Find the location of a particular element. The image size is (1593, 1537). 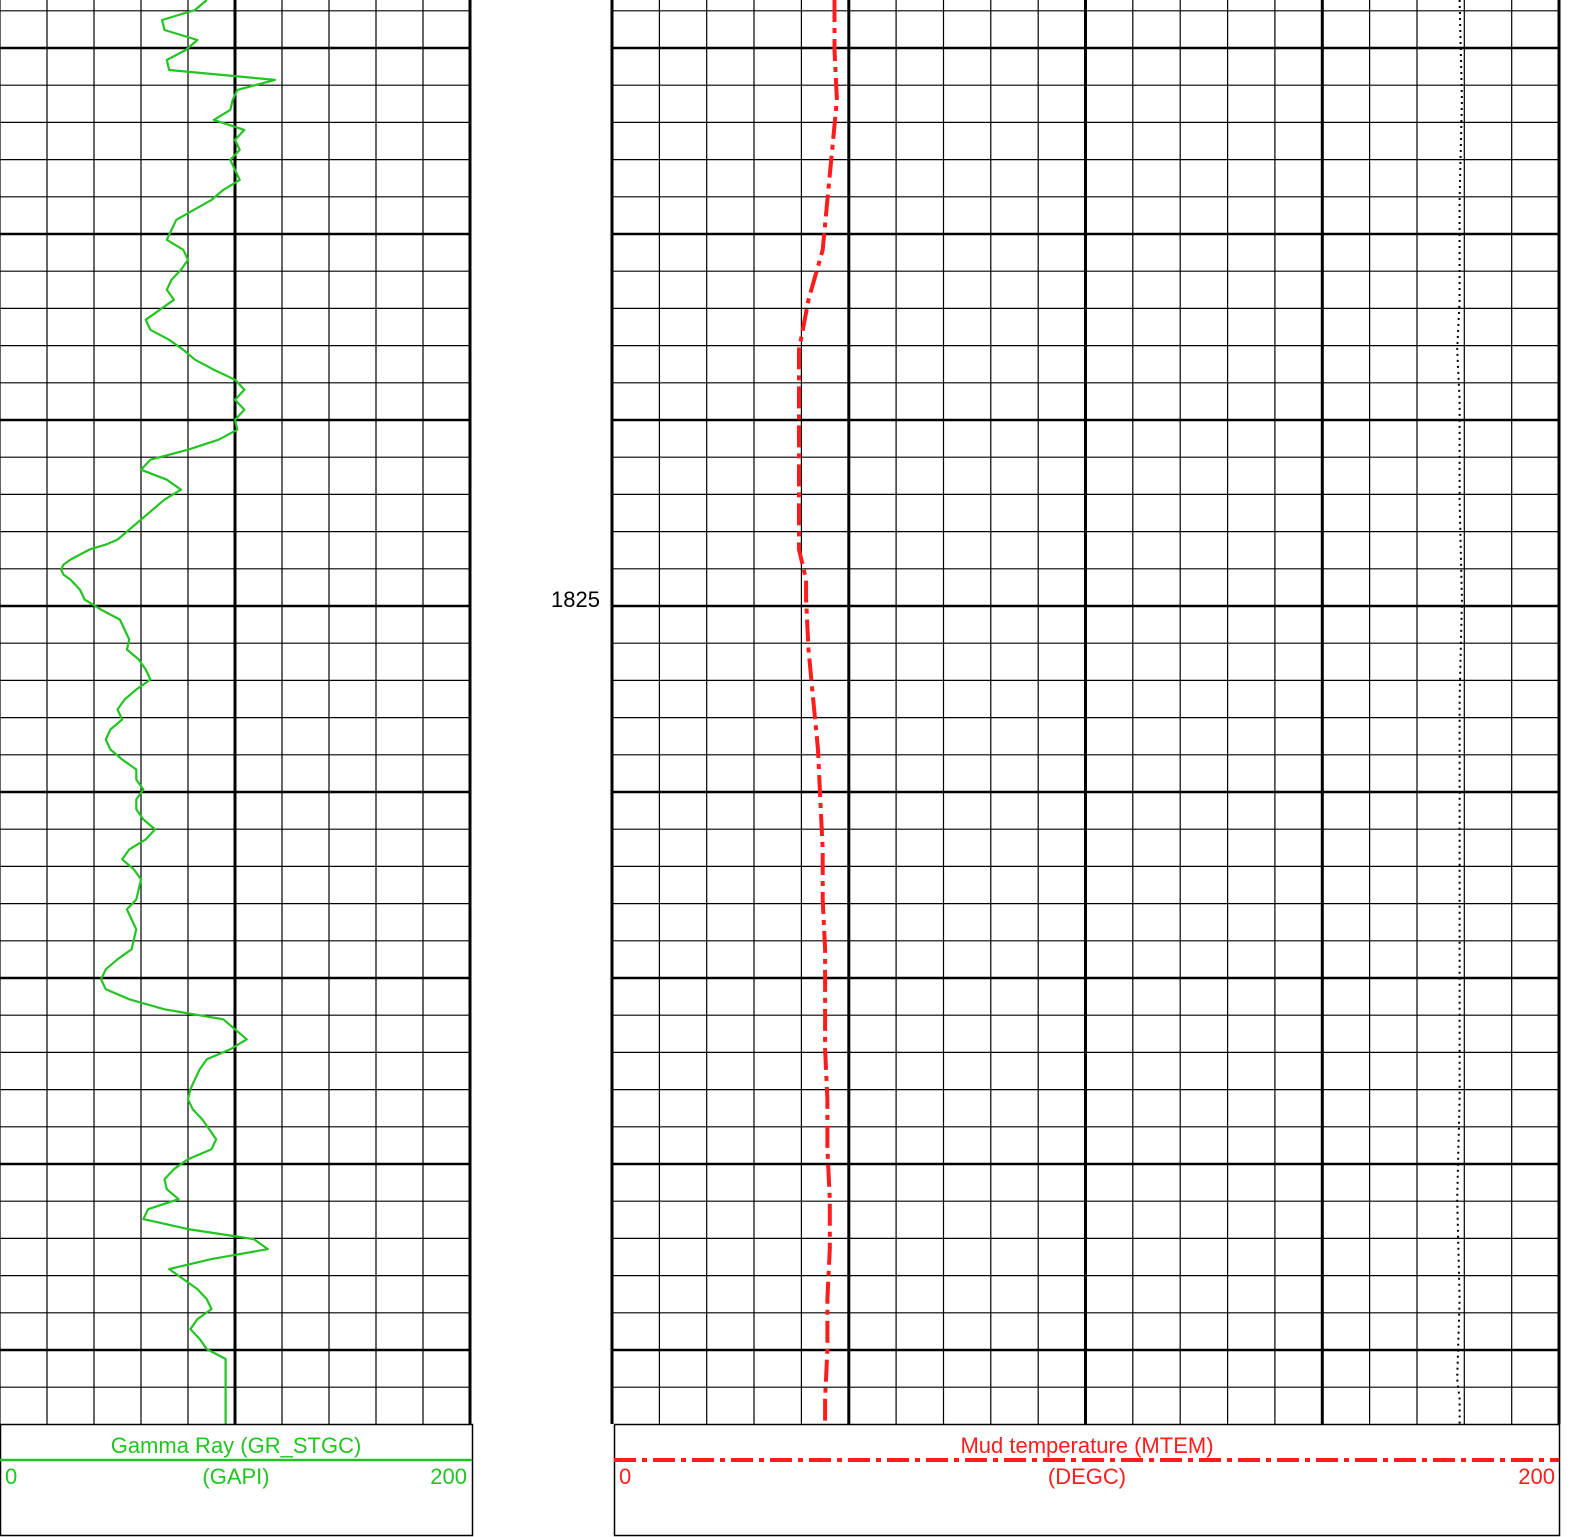

mud-temperature-header-box is located at coordinates (1087, 1480).